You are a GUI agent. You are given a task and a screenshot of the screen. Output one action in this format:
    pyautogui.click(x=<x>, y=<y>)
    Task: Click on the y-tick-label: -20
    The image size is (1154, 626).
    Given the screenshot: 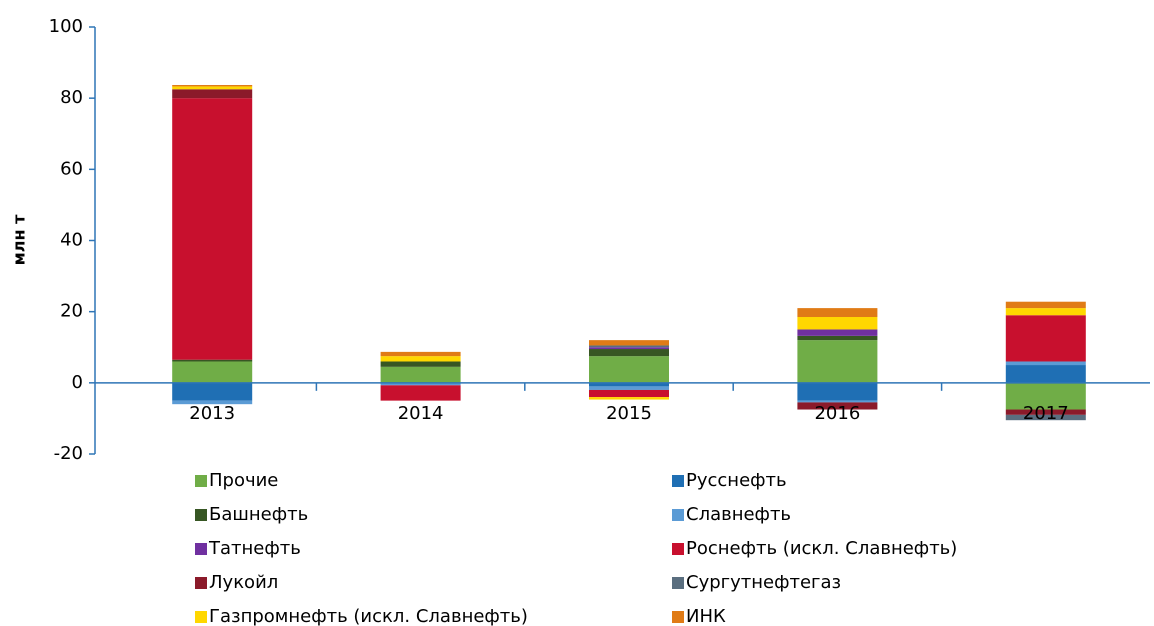 What is the action you would take?
    pyautogui.click(x=68, y=453)
    